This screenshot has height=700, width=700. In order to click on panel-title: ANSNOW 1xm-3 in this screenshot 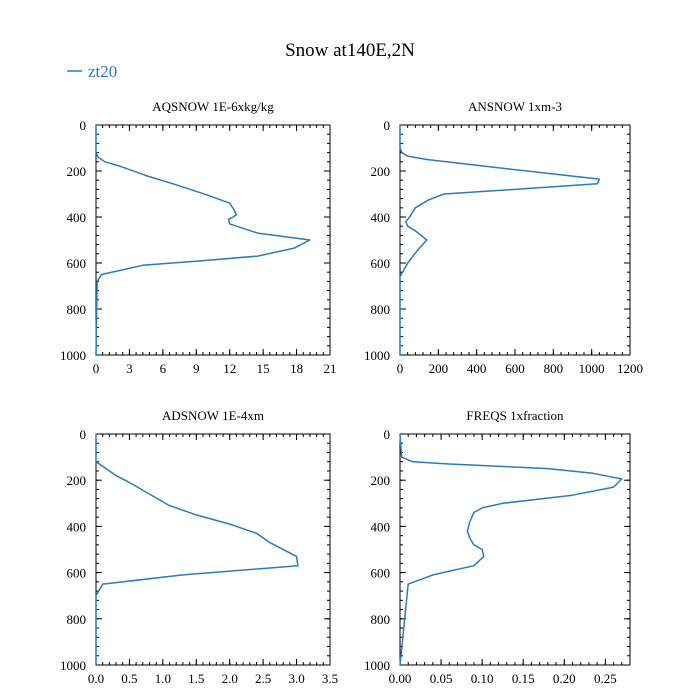, I will do `click(515, 106)`.